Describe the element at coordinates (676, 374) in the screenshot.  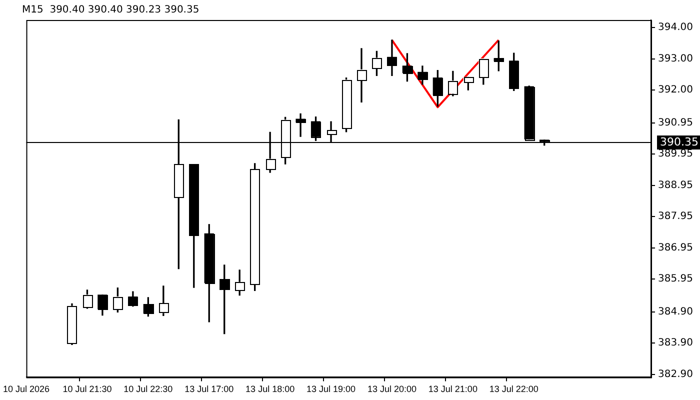
I see `y-tick-label: 382.90` at that location.